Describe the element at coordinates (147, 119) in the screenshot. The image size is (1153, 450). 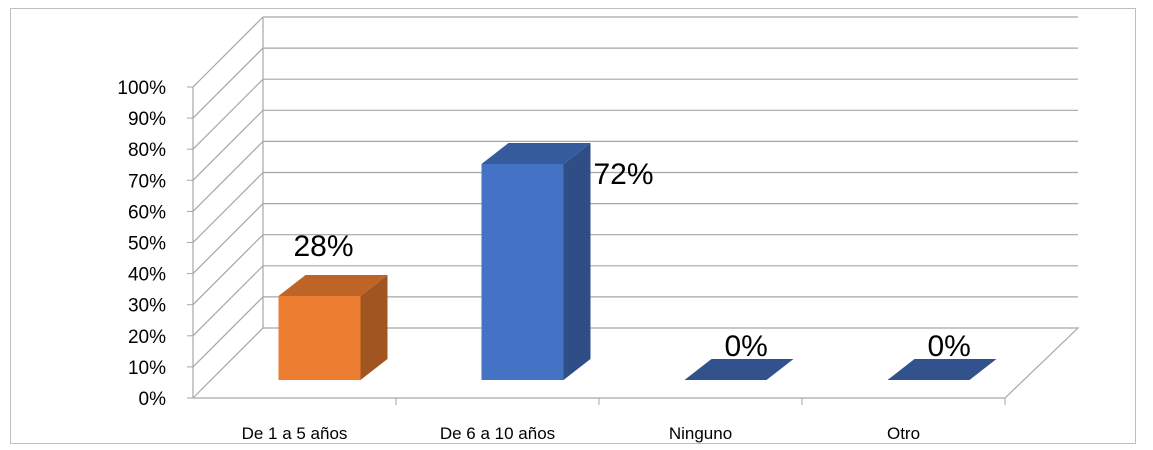
I see `y-tick-label: 90%` at that location.